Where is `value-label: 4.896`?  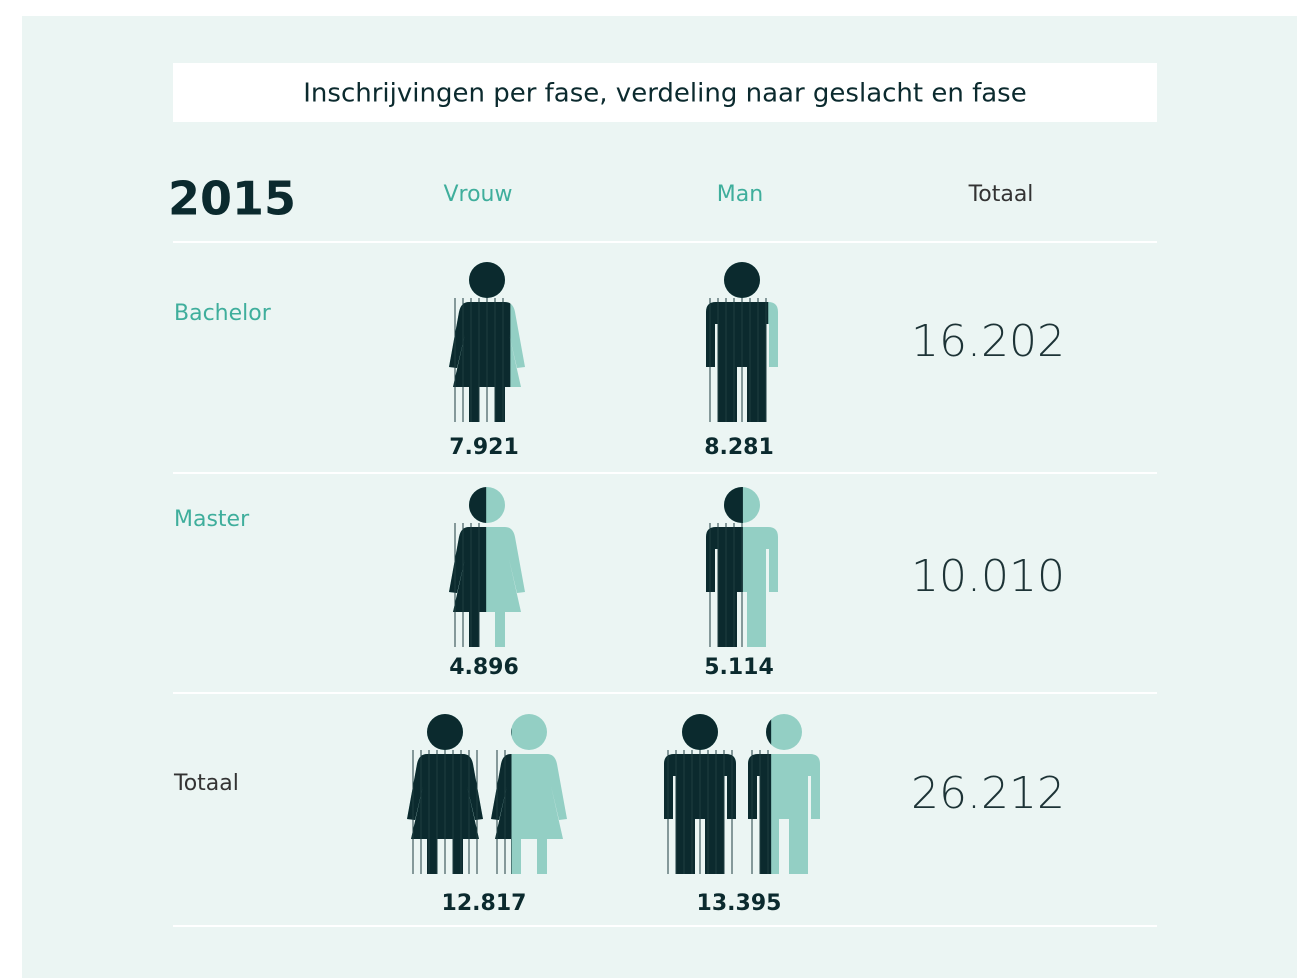
value-label: 4.896 is located at coordinates (484, 667).